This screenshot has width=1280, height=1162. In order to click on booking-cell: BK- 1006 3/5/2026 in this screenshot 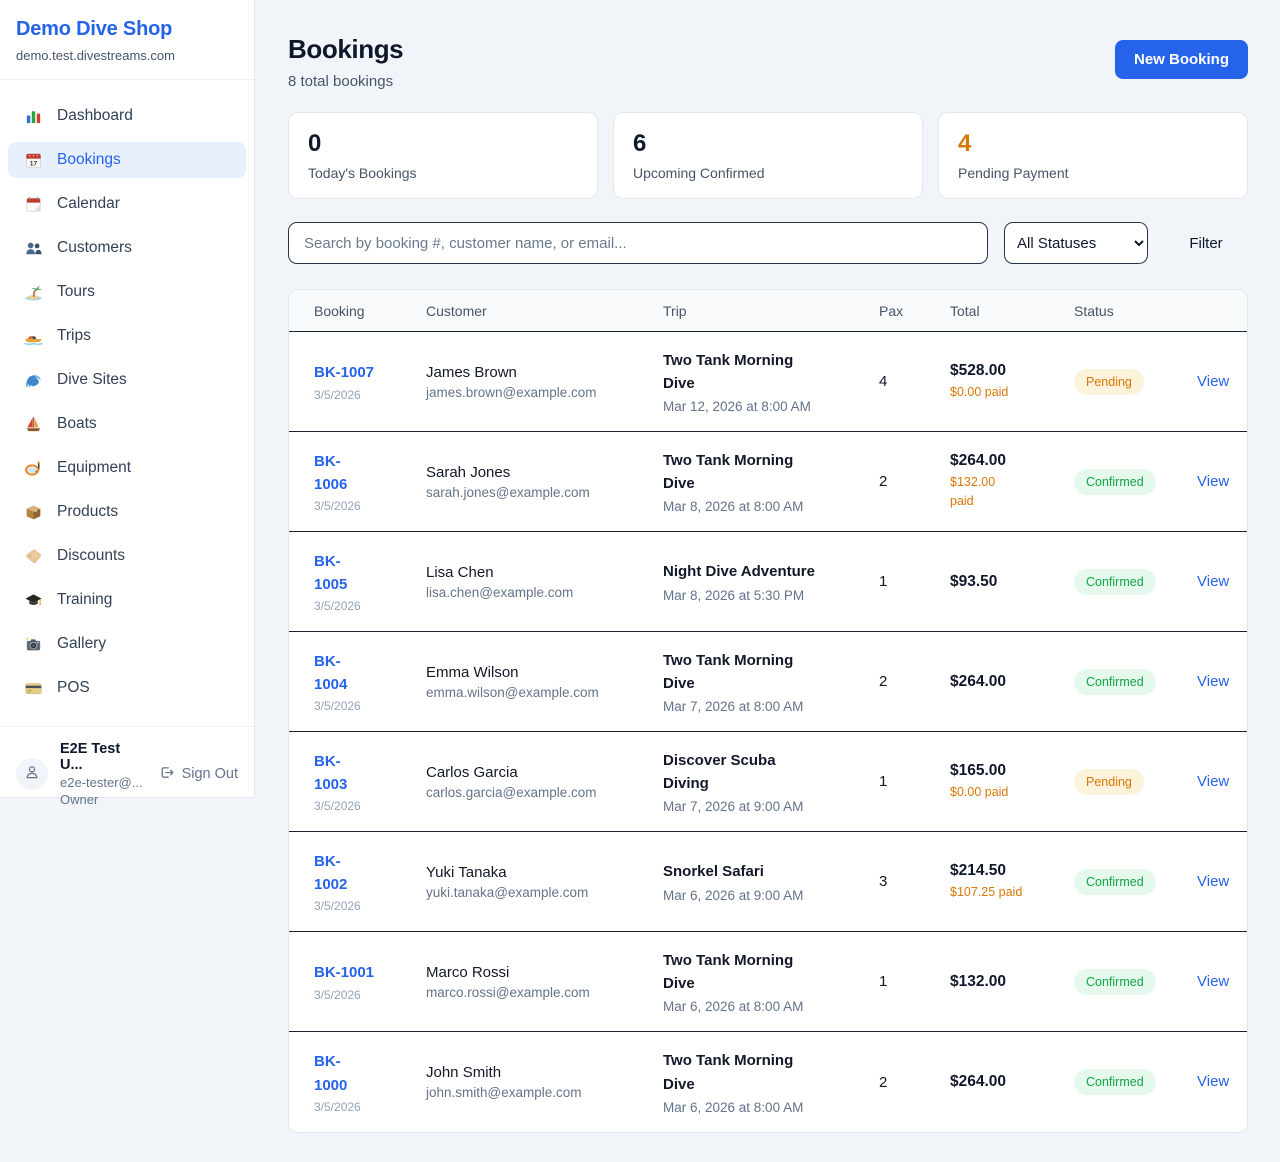, I will do `click(370, 482)`.